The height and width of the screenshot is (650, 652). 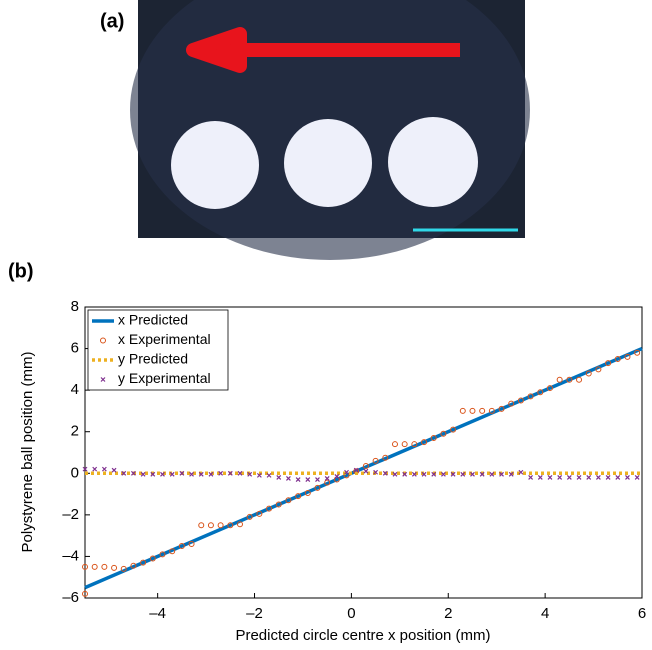 What do you see at coordinates (21, 271) in the screenshot?
I see `panel-label: (b)` at bounding box center [21, 271].